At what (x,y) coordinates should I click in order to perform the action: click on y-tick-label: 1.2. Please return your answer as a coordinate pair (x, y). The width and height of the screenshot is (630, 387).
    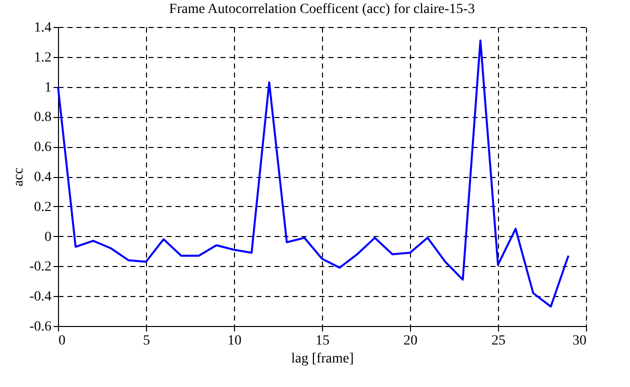
    Looking at the image, I should click on (43, 58).